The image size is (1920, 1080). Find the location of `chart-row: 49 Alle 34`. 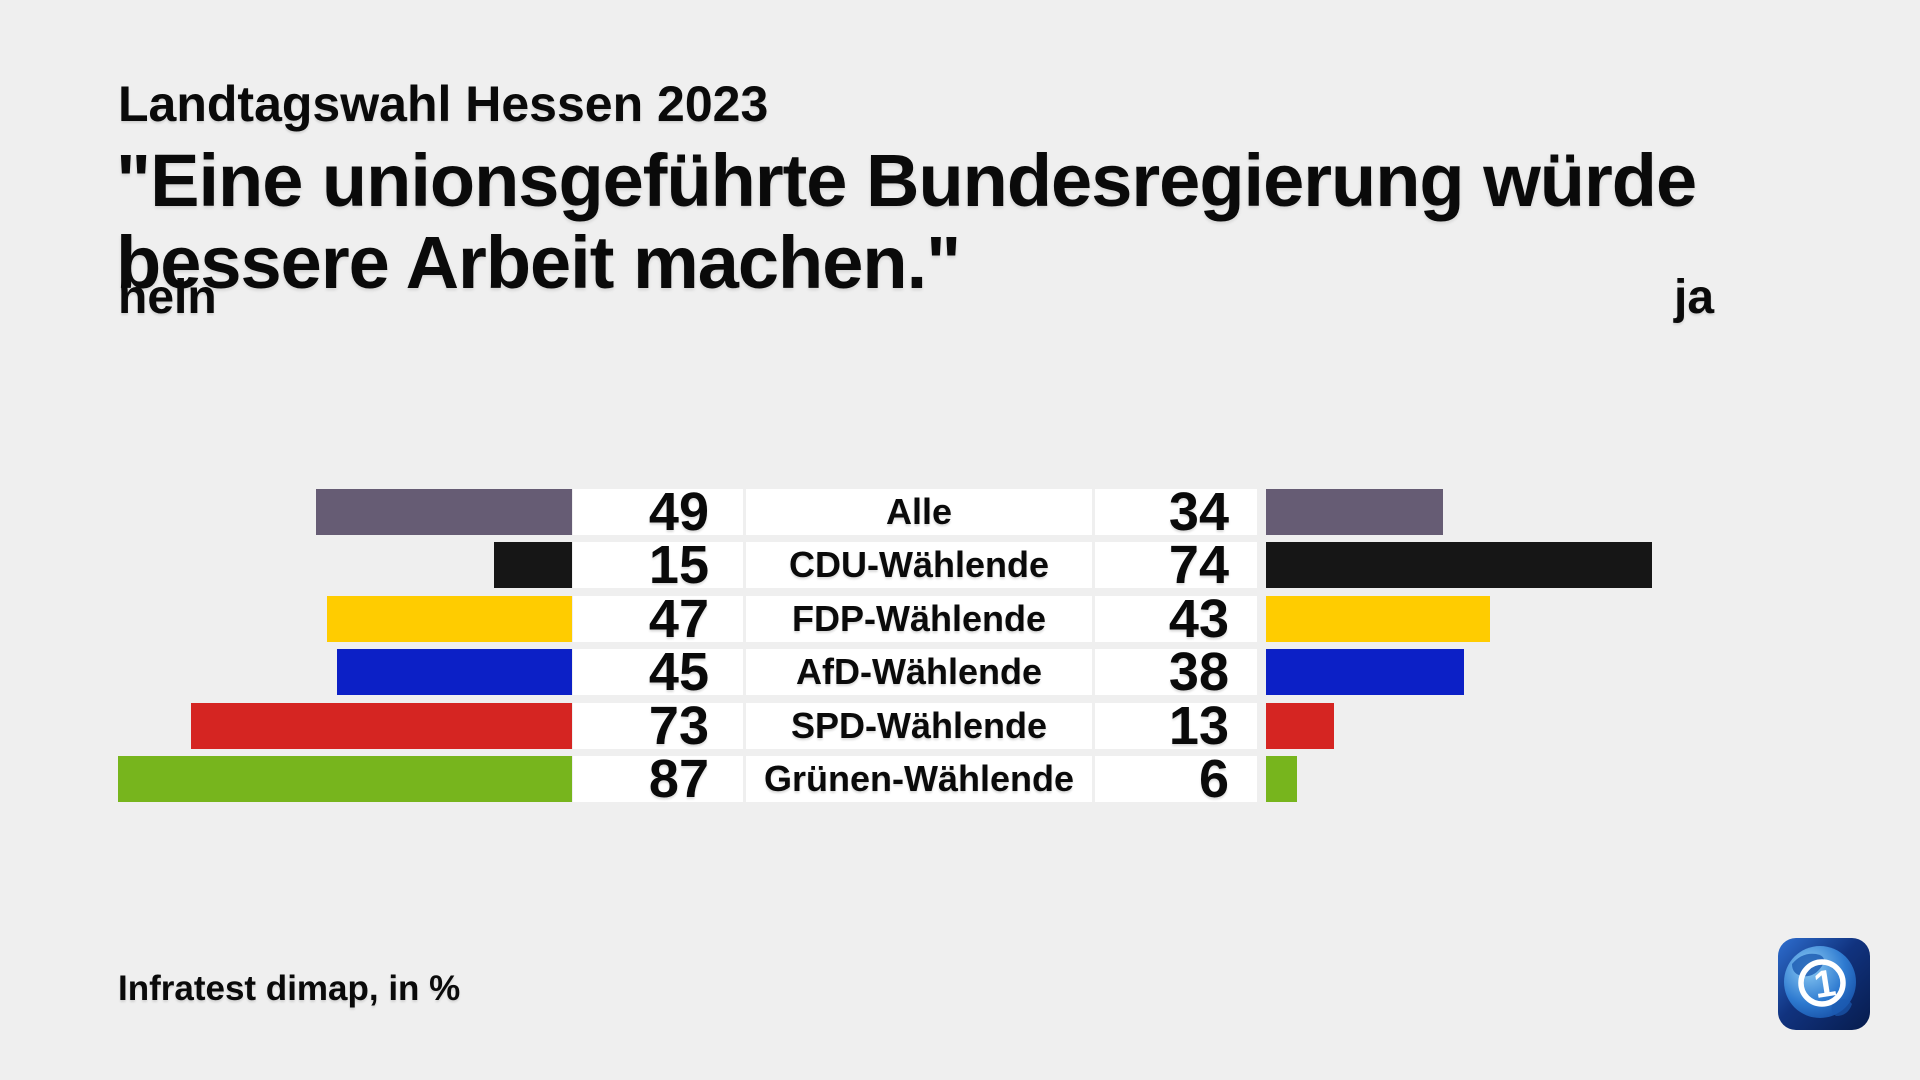

chart-row: 49 Alle 34 is located at coordinates (960, 512).